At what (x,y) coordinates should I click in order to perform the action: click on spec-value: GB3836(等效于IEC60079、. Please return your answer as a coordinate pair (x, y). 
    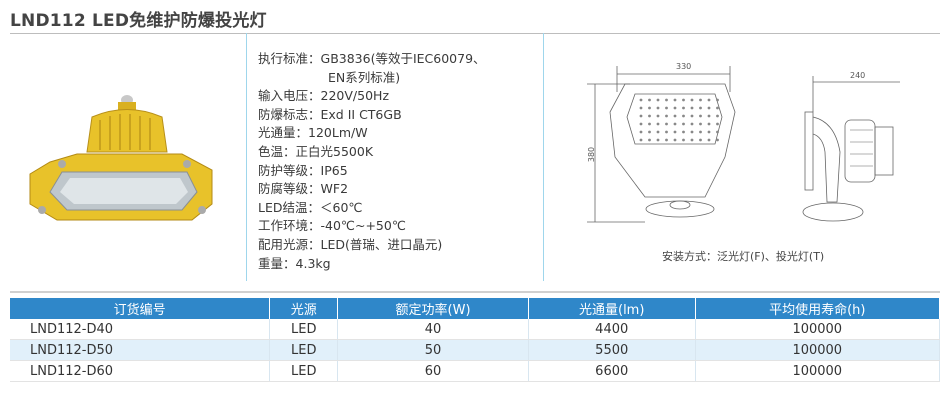
    Looking at the image, I should click on (403, 58).